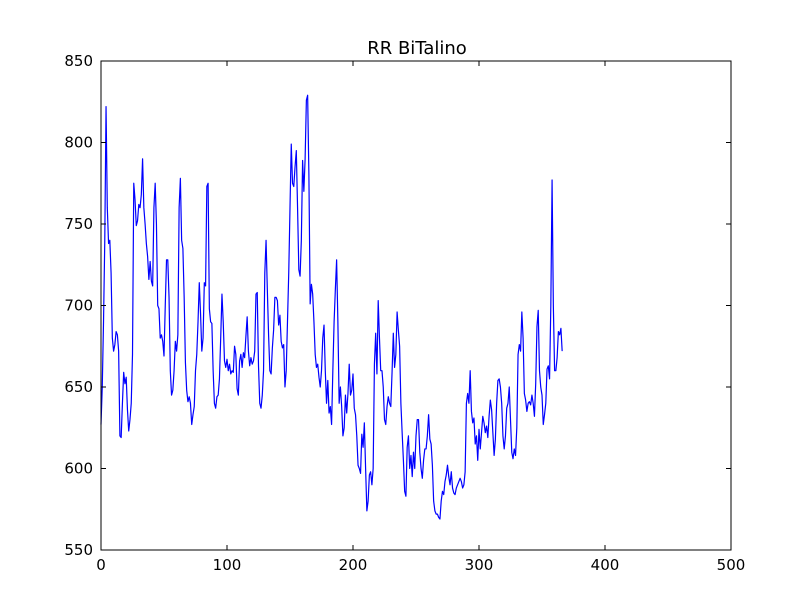 The image size is (812, 612). What do you see at coordinates (78, 61) in the screenshot?
I see `y-tick-label: 850` at bounding box center [78, 61].